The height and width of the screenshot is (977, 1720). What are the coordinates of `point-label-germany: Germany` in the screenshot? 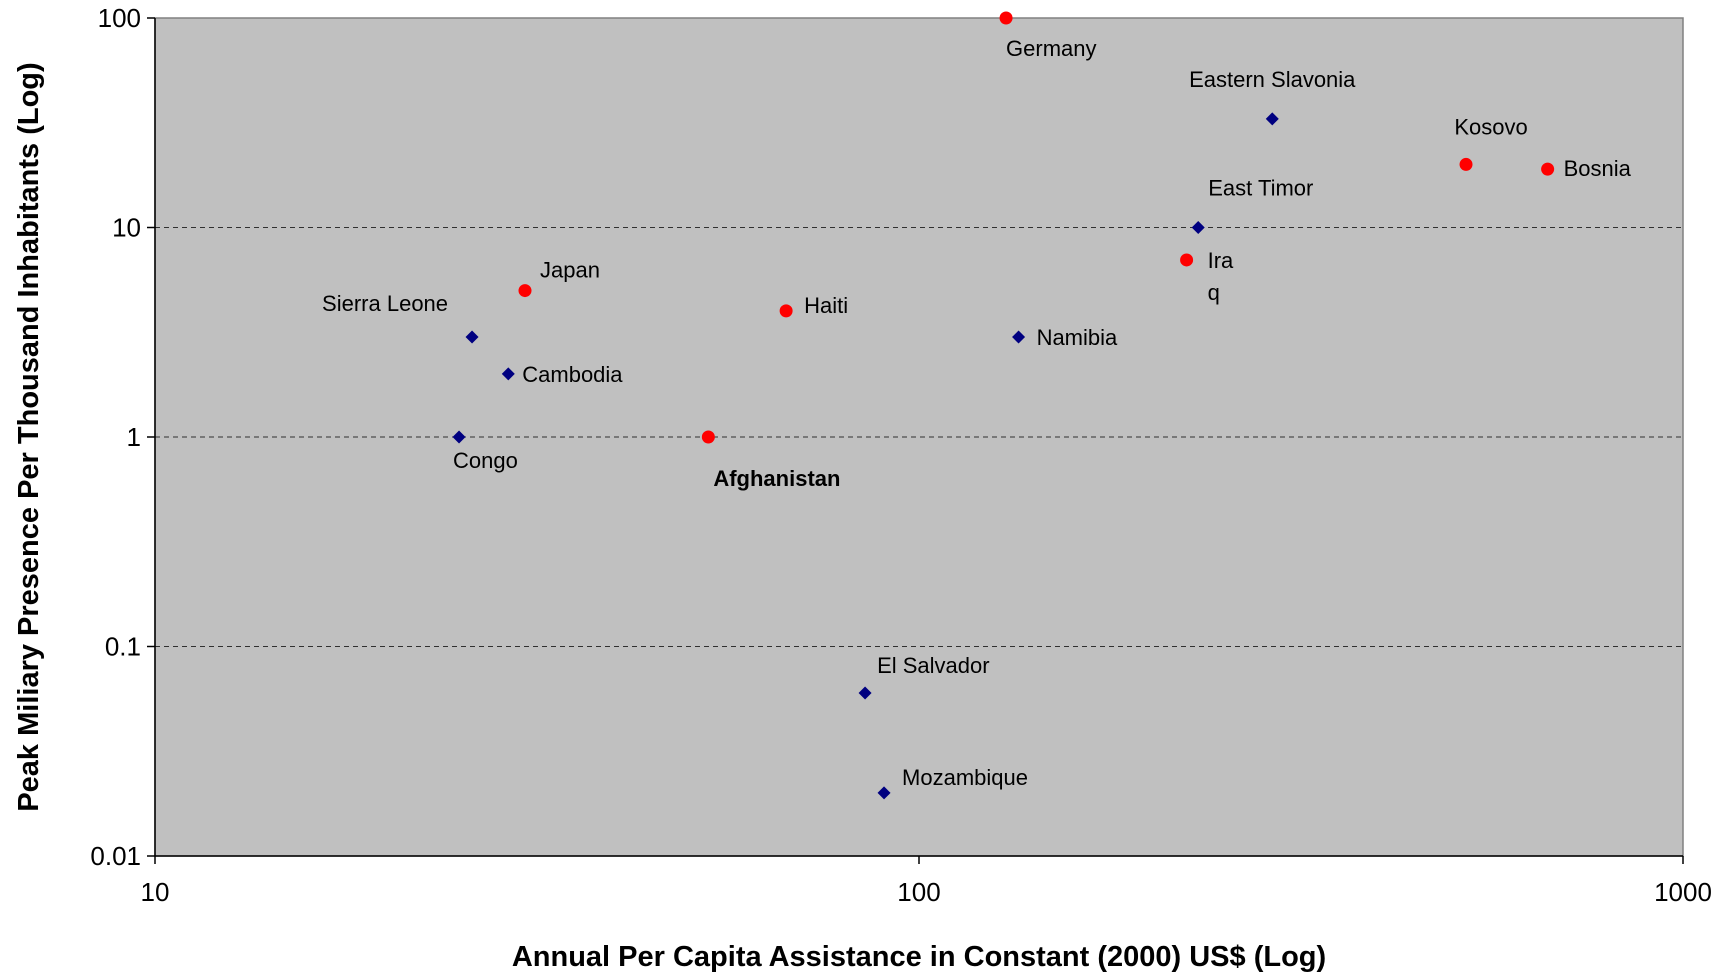 It's located at (1051, 48).